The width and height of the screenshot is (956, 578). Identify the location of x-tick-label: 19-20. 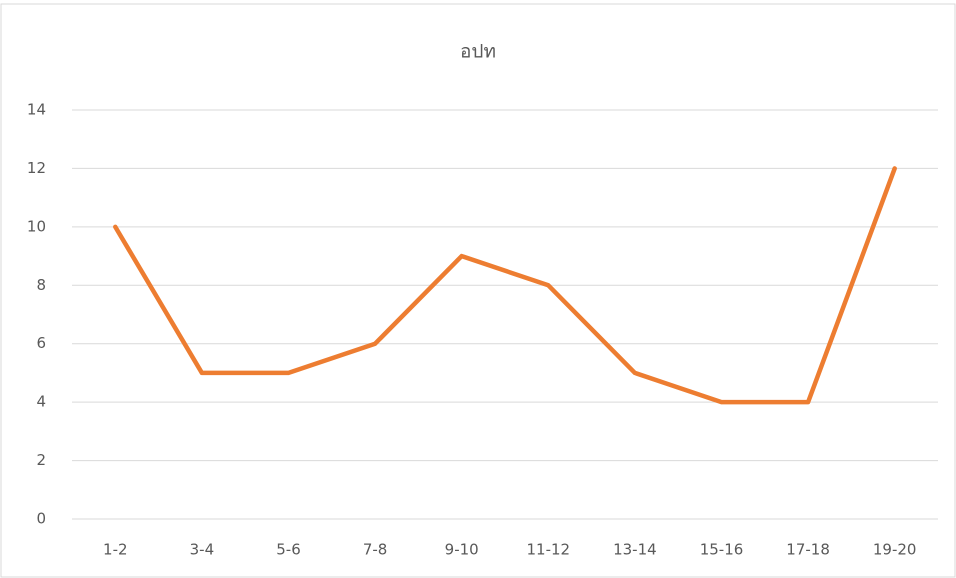
(895, 550).